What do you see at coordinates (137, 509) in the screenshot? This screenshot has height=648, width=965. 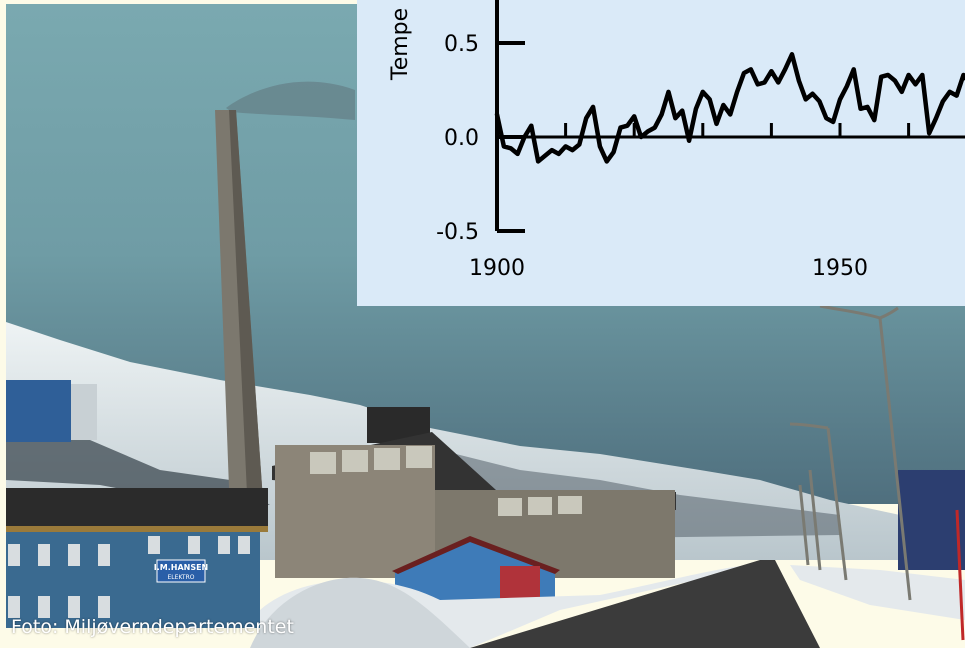 I see `blue-building-roof` at bounding box center [137, 509].